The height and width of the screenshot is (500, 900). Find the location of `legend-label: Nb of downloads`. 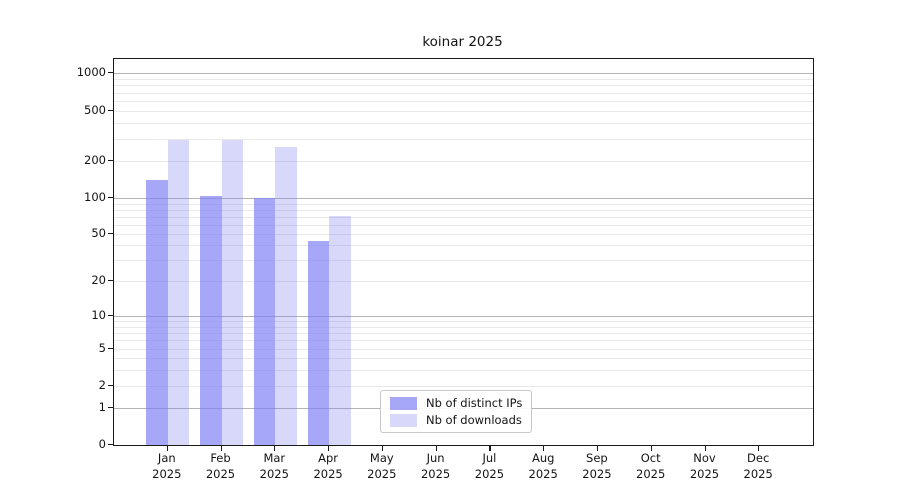

legend-label: Nb of downloads is located at coordinates (474, 420).